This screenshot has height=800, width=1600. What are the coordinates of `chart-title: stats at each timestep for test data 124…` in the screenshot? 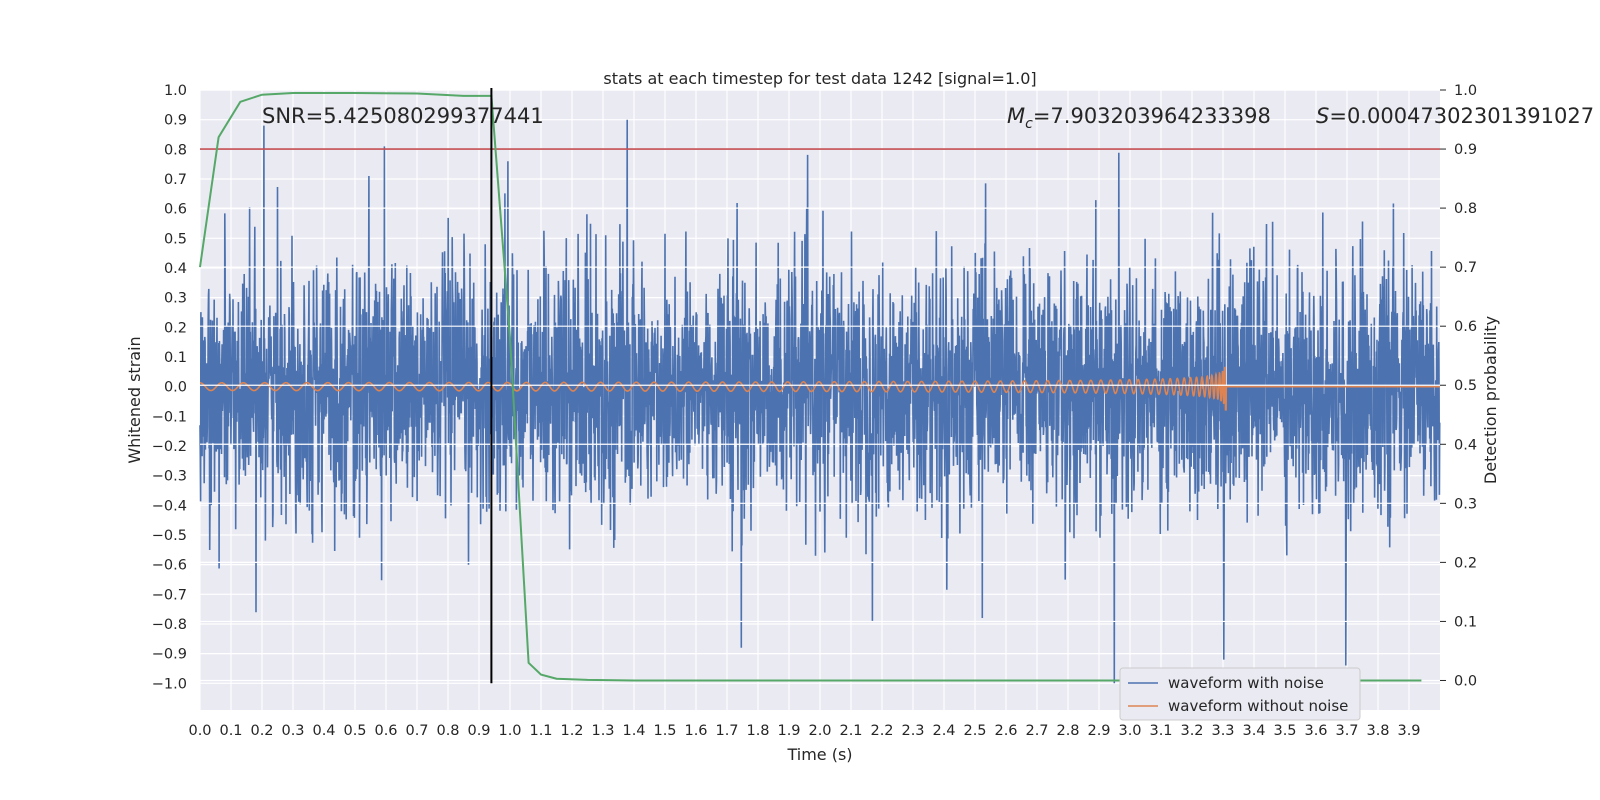 It's located at (819, 78).